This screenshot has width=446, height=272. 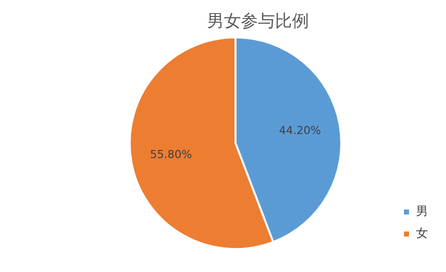 I want to click on data-label: 55.80%, so click(x=171, y=154).